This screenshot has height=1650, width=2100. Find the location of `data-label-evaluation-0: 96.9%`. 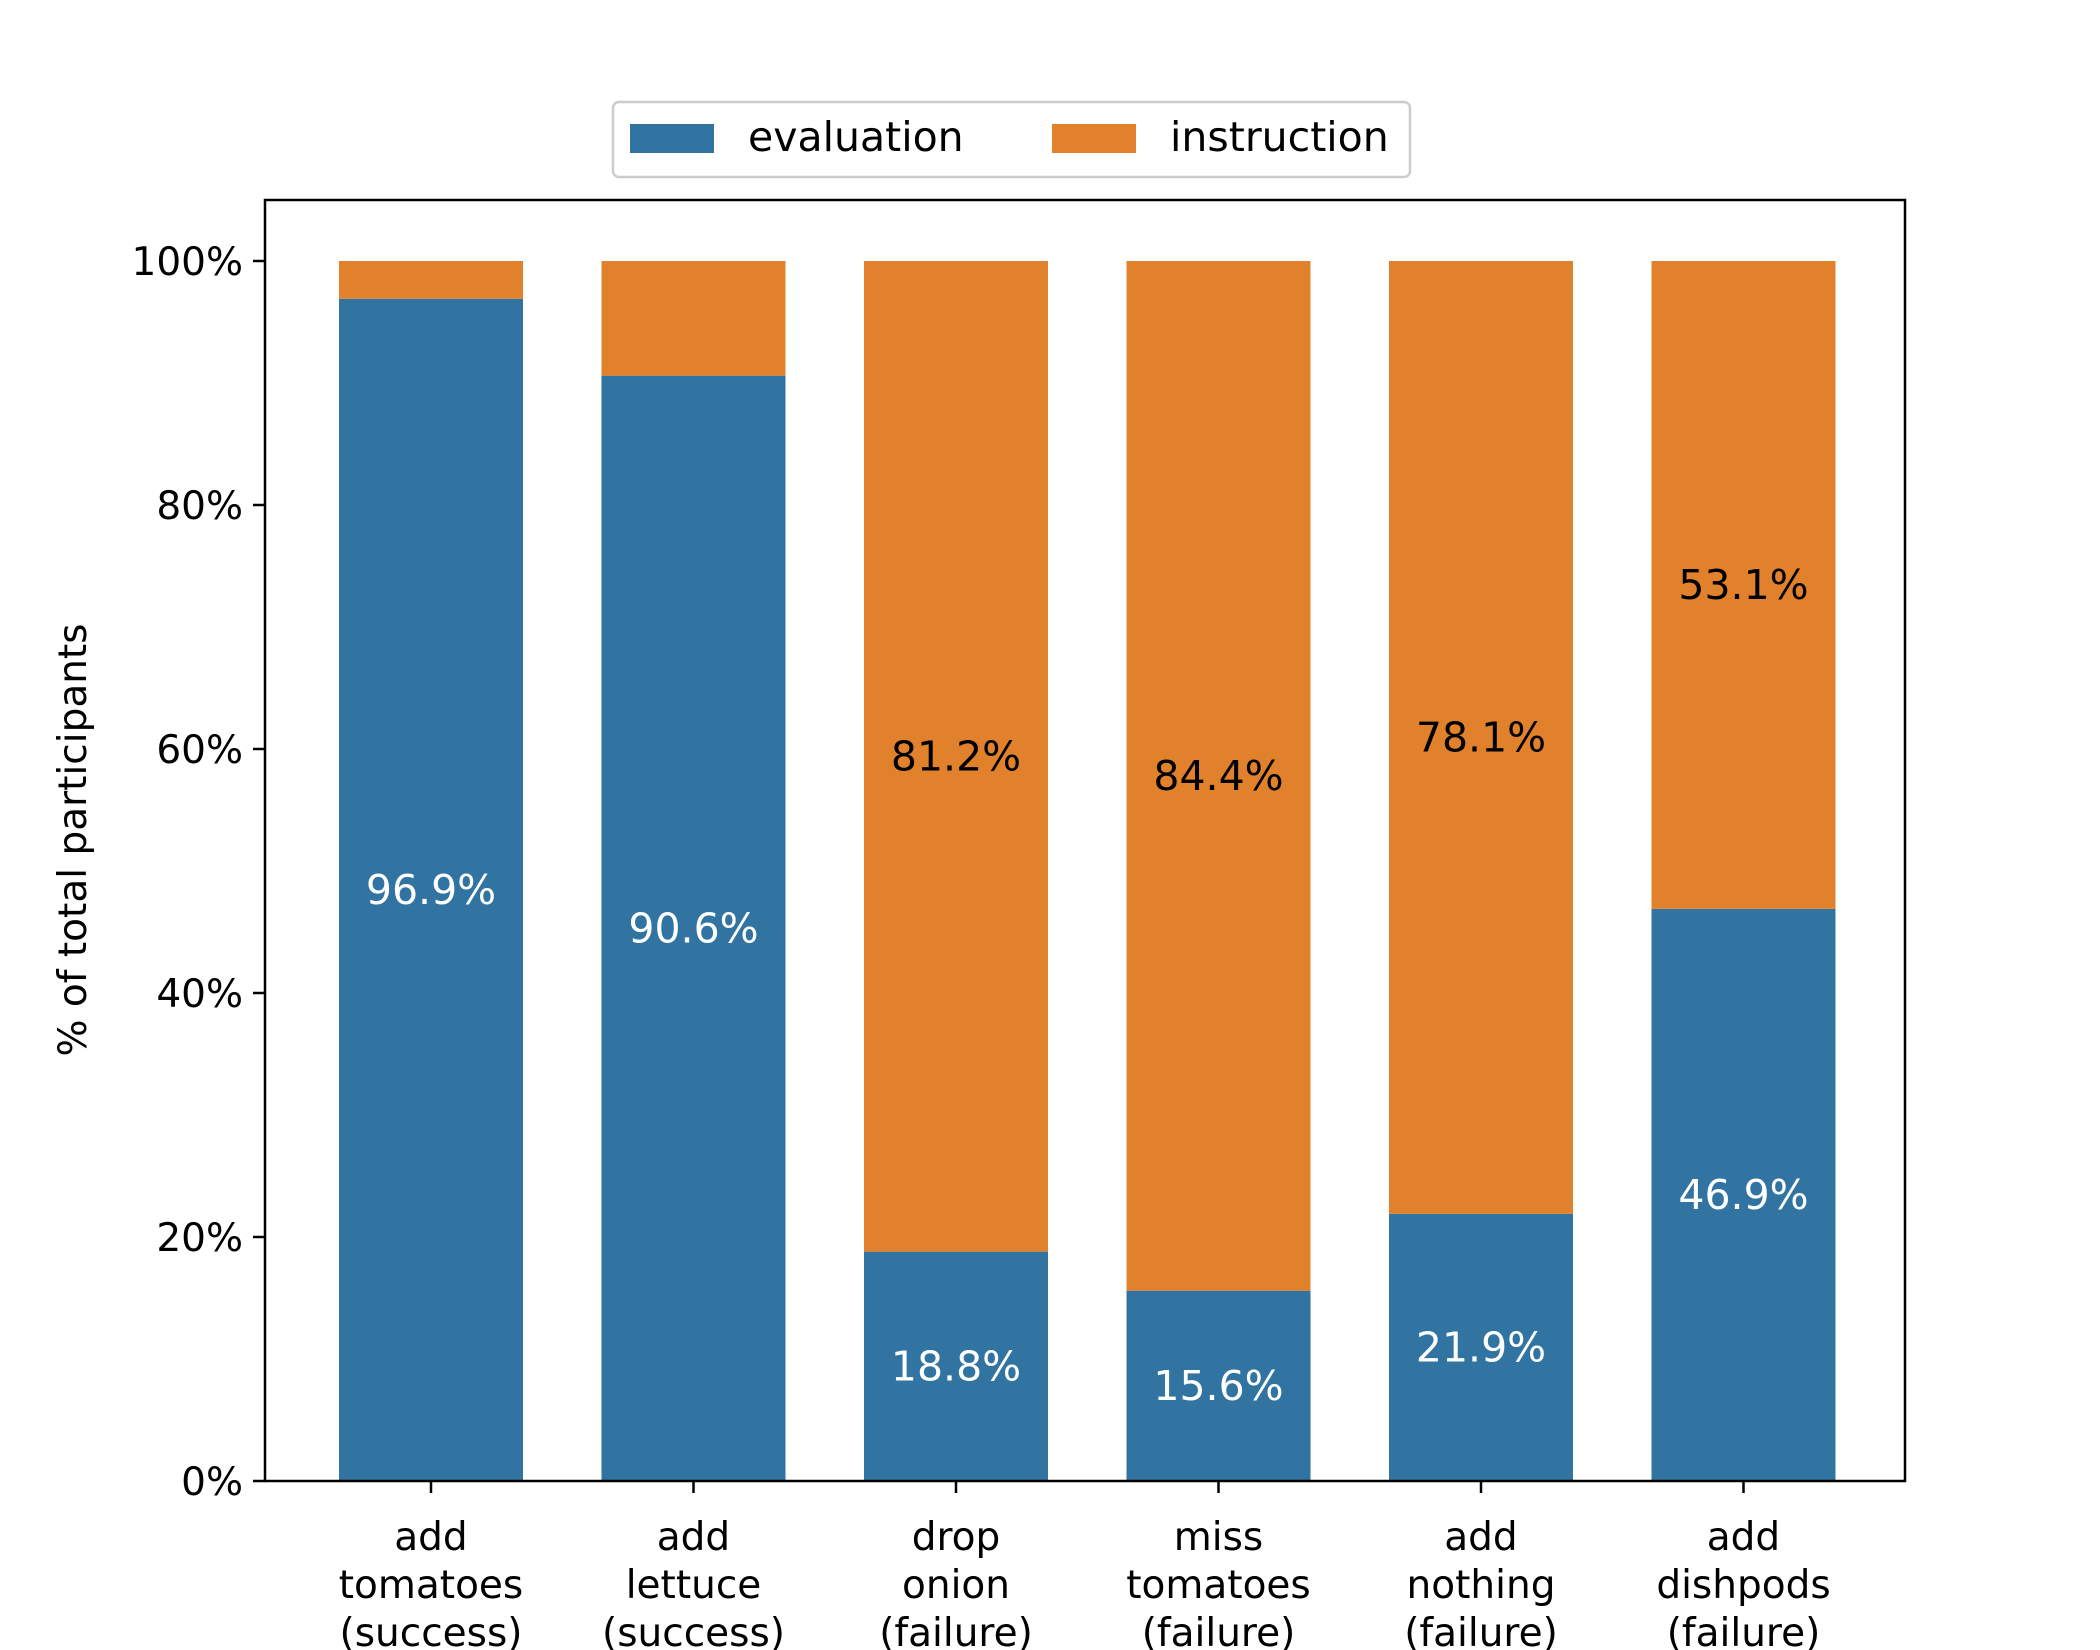

data-label-evaluation-0: 96.9% is located at coordinates (431, 890).